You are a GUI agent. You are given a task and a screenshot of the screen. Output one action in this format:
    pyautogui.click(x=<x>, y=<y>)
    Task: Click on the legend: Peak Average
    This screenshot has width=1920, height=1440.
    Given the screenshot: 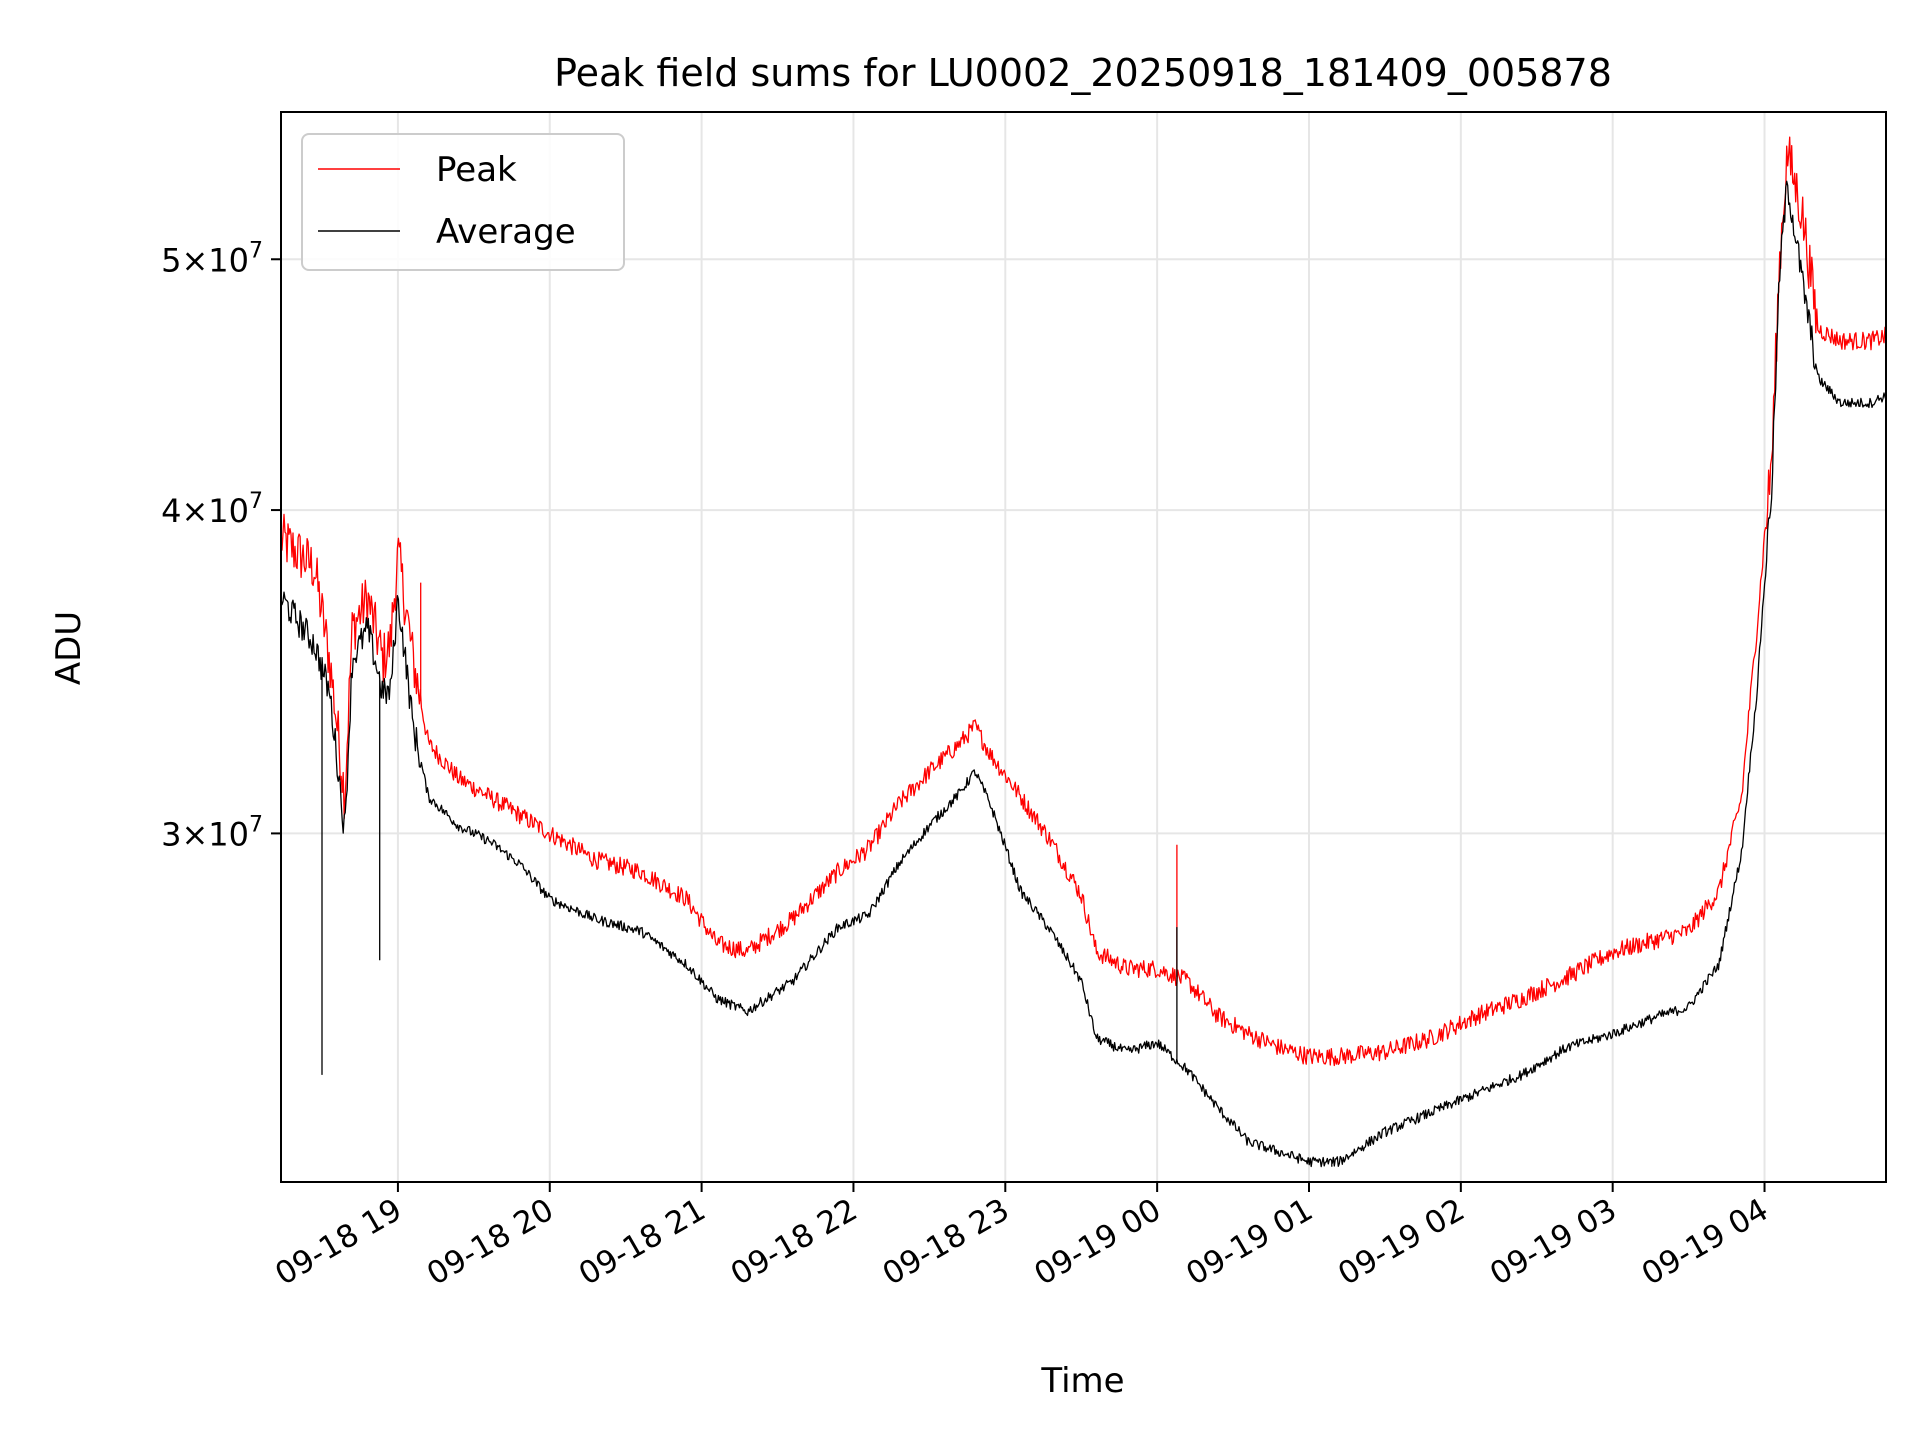 What is the action you would take?
    pyautogui.click(x=463, y=202)
    